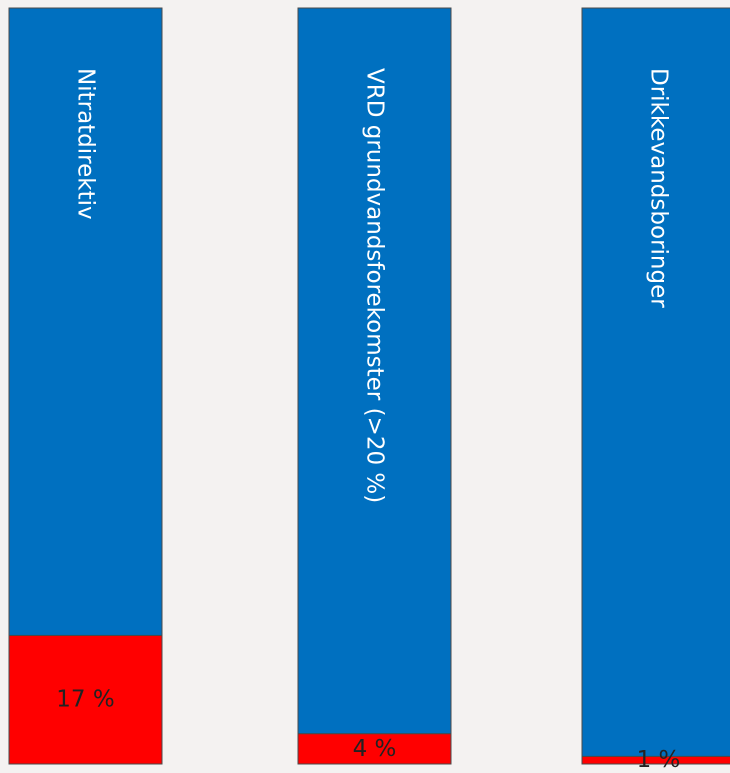 The image size is (730, 773). Describe the element at coordinates (659, 760) in the screenshot. I see `value-label-3: 1 %` at that location.